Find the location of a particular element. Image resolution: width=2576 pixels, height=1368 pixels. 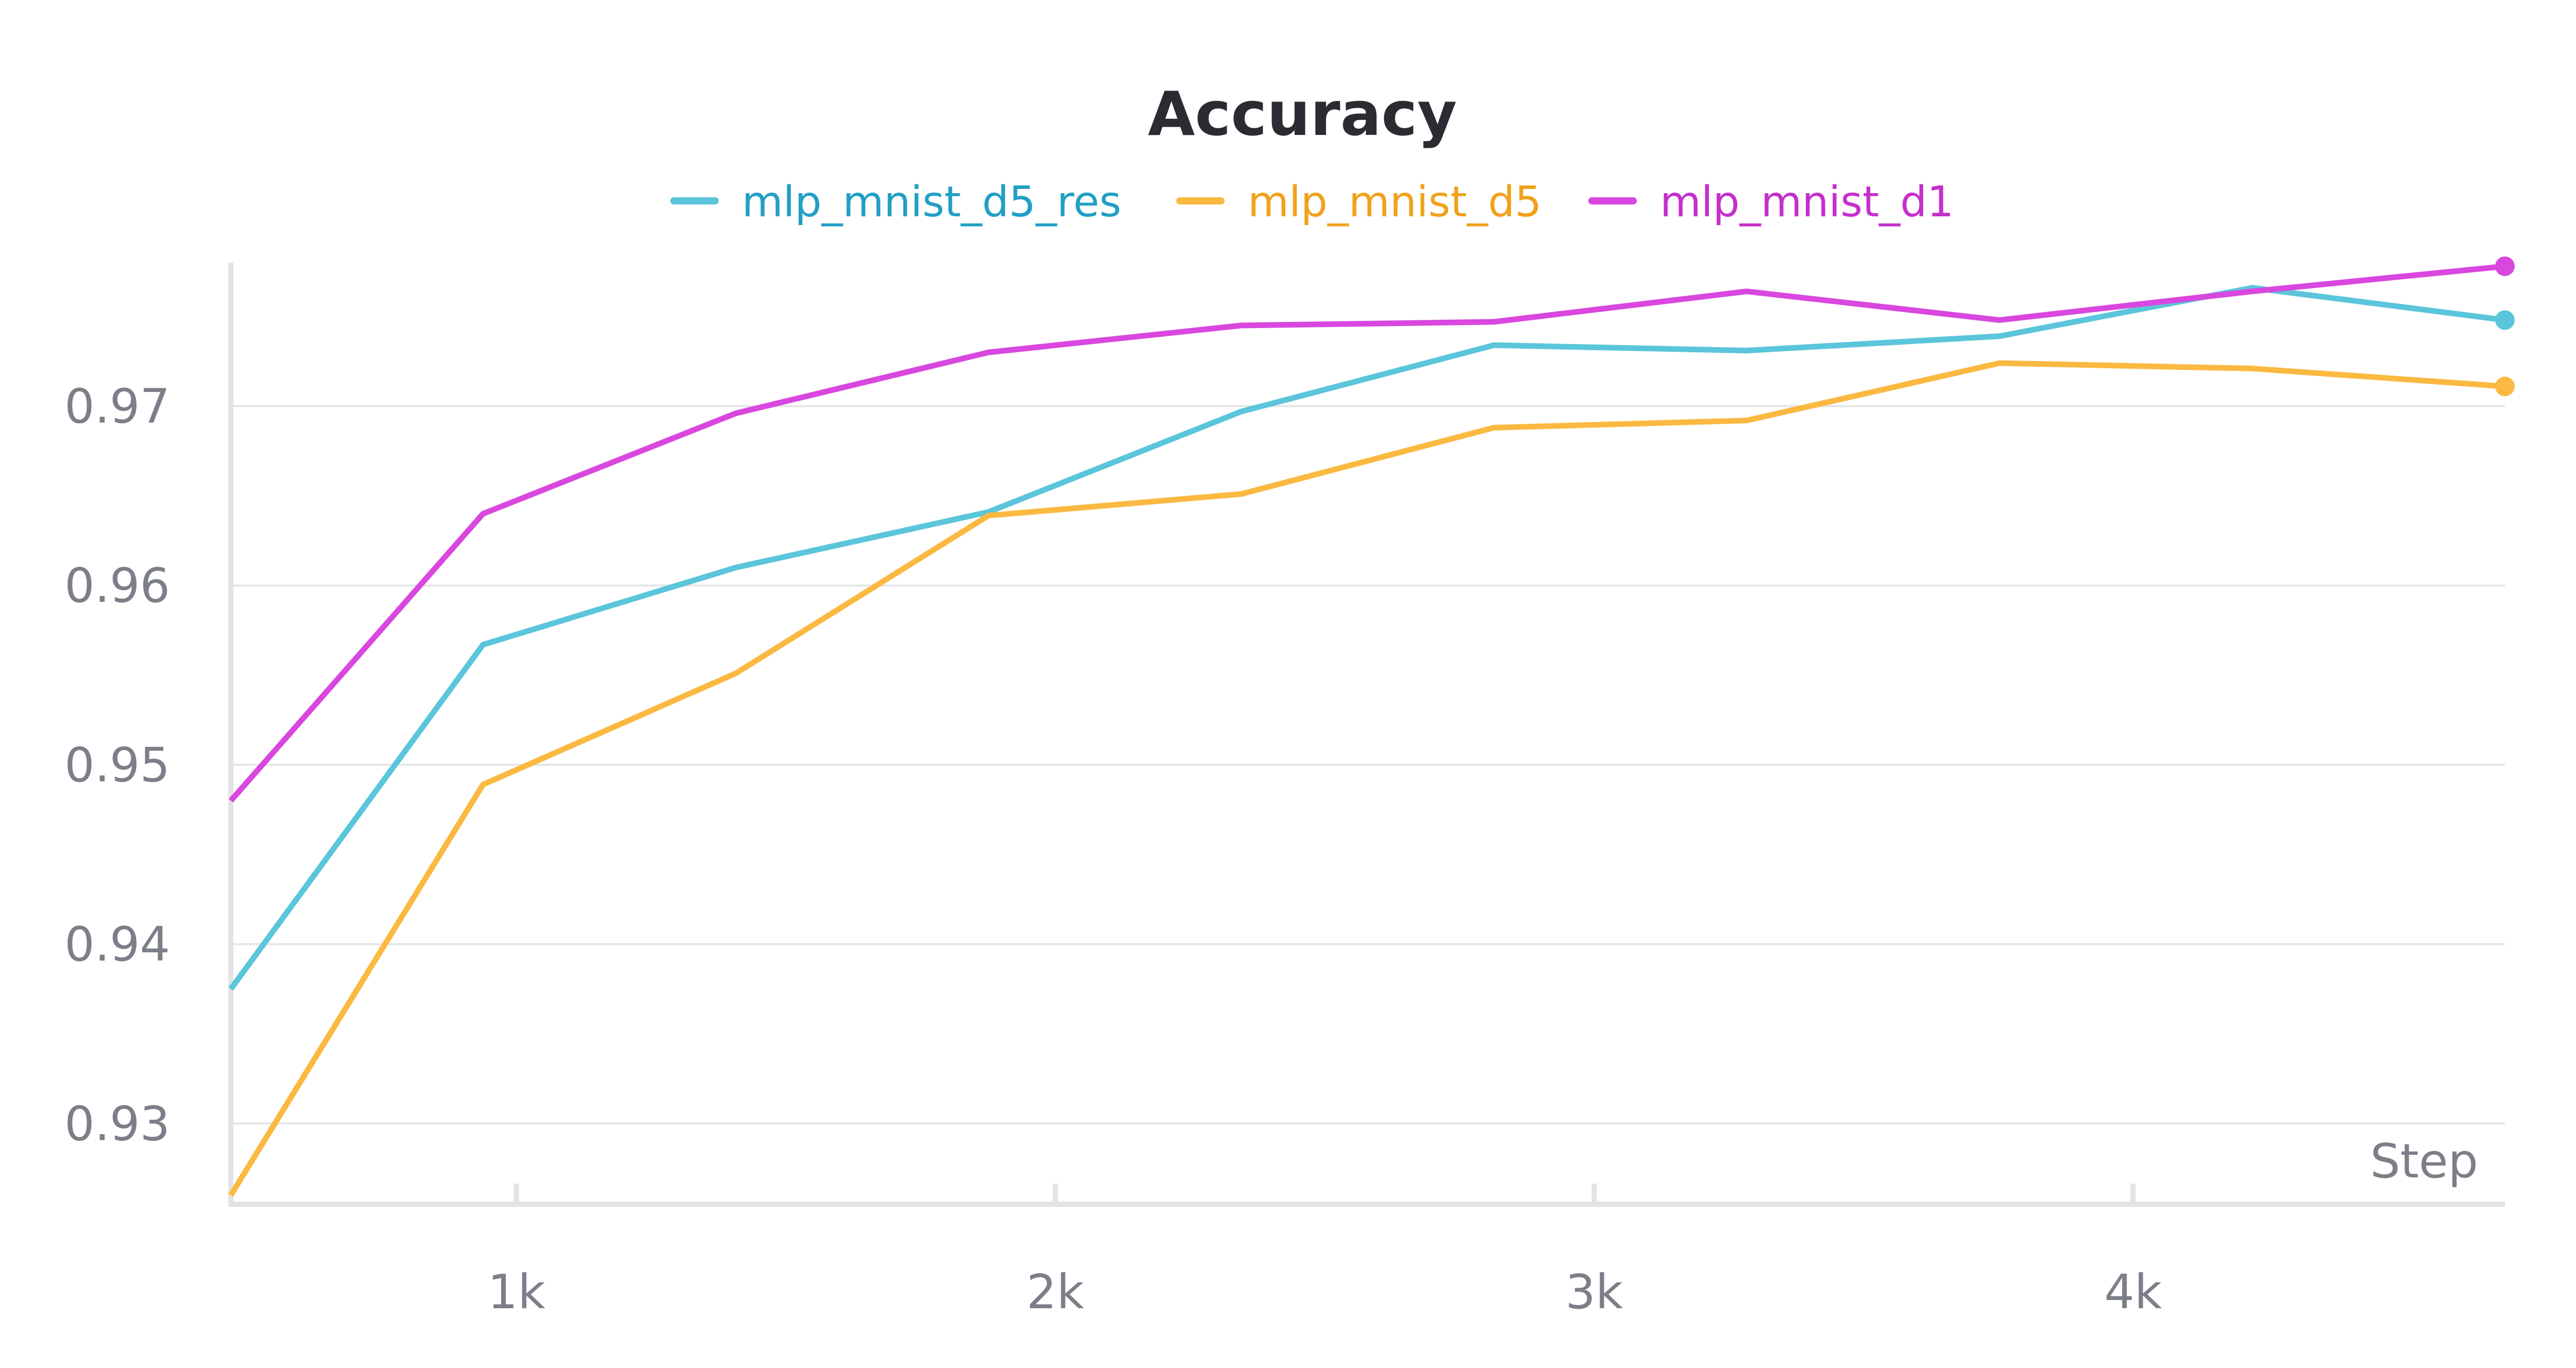

x-tick-label: 3k is located at coordinates (1594, 1292).